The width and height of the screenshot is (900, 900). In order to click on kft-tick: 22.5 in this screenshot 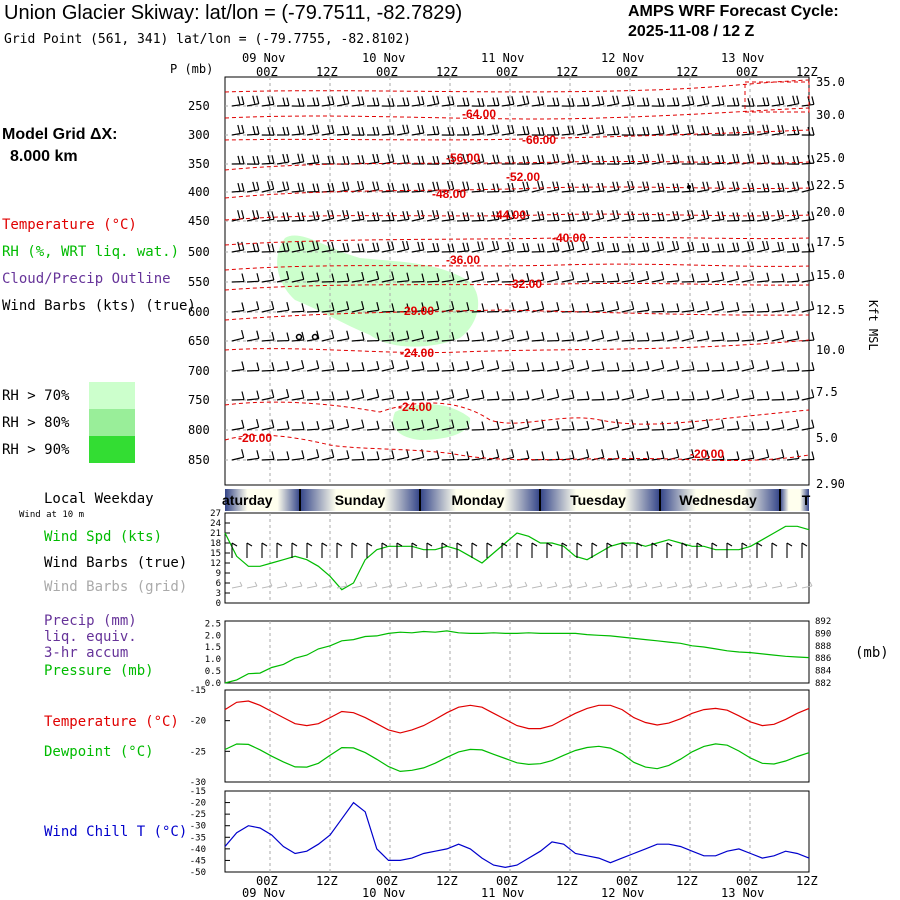, I will do `click(830, 185)`.